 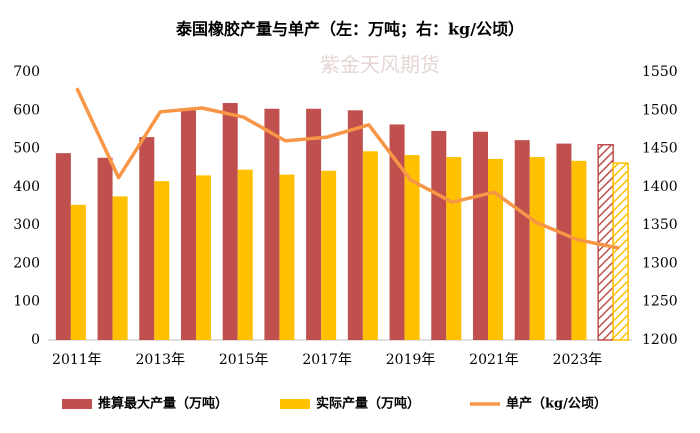 What do you see at coordinates (368, 404) in the screenshot?
I see `legend-label: 实际产量（万吨）` at bounding box center [368, 404].